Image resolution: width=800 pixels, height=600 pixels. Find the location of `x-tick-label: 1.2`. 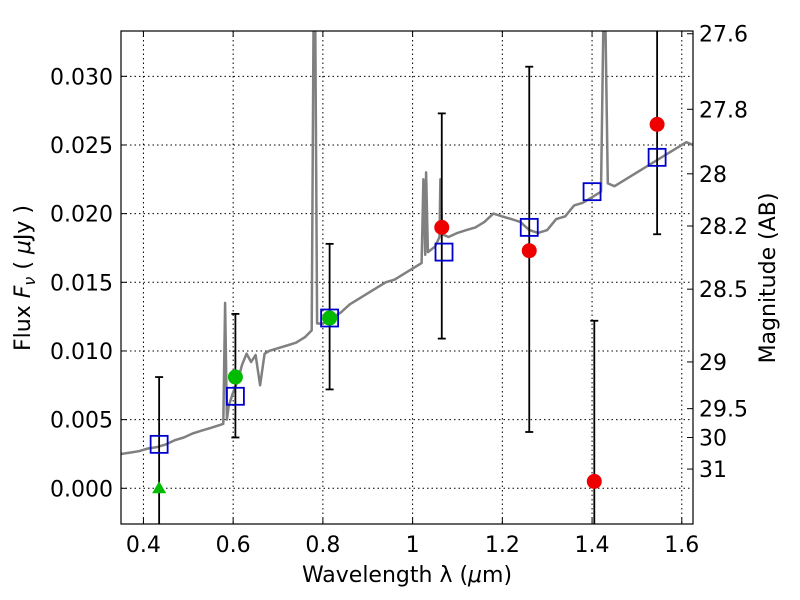

x-tick-label: 1.2 is located at coordinates (502, 545).